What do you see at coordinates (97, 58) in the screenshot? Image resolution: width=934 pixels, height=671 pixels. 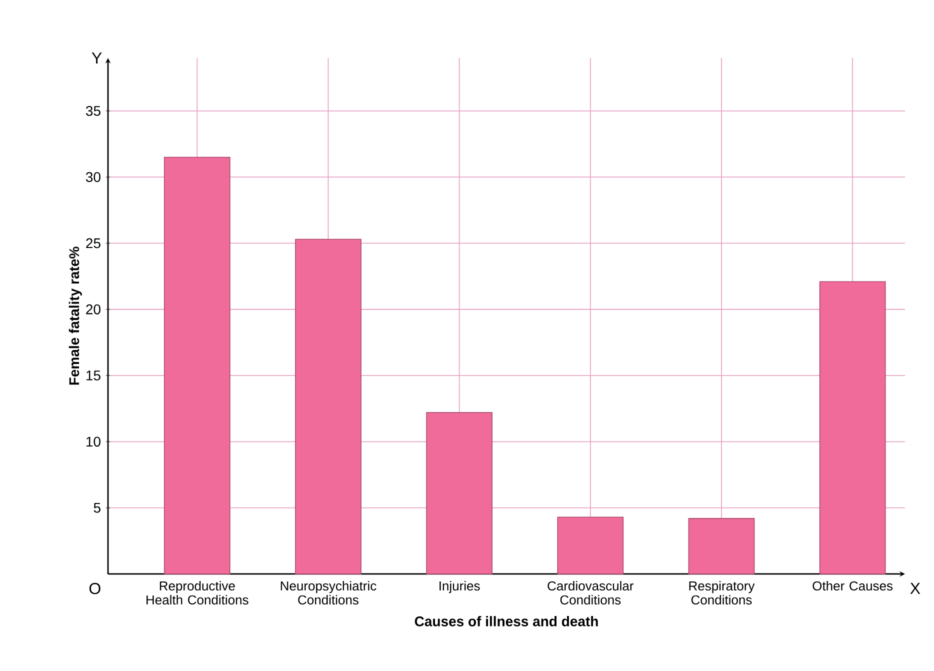 I see `text: Y` at bounding box center [97, 58].